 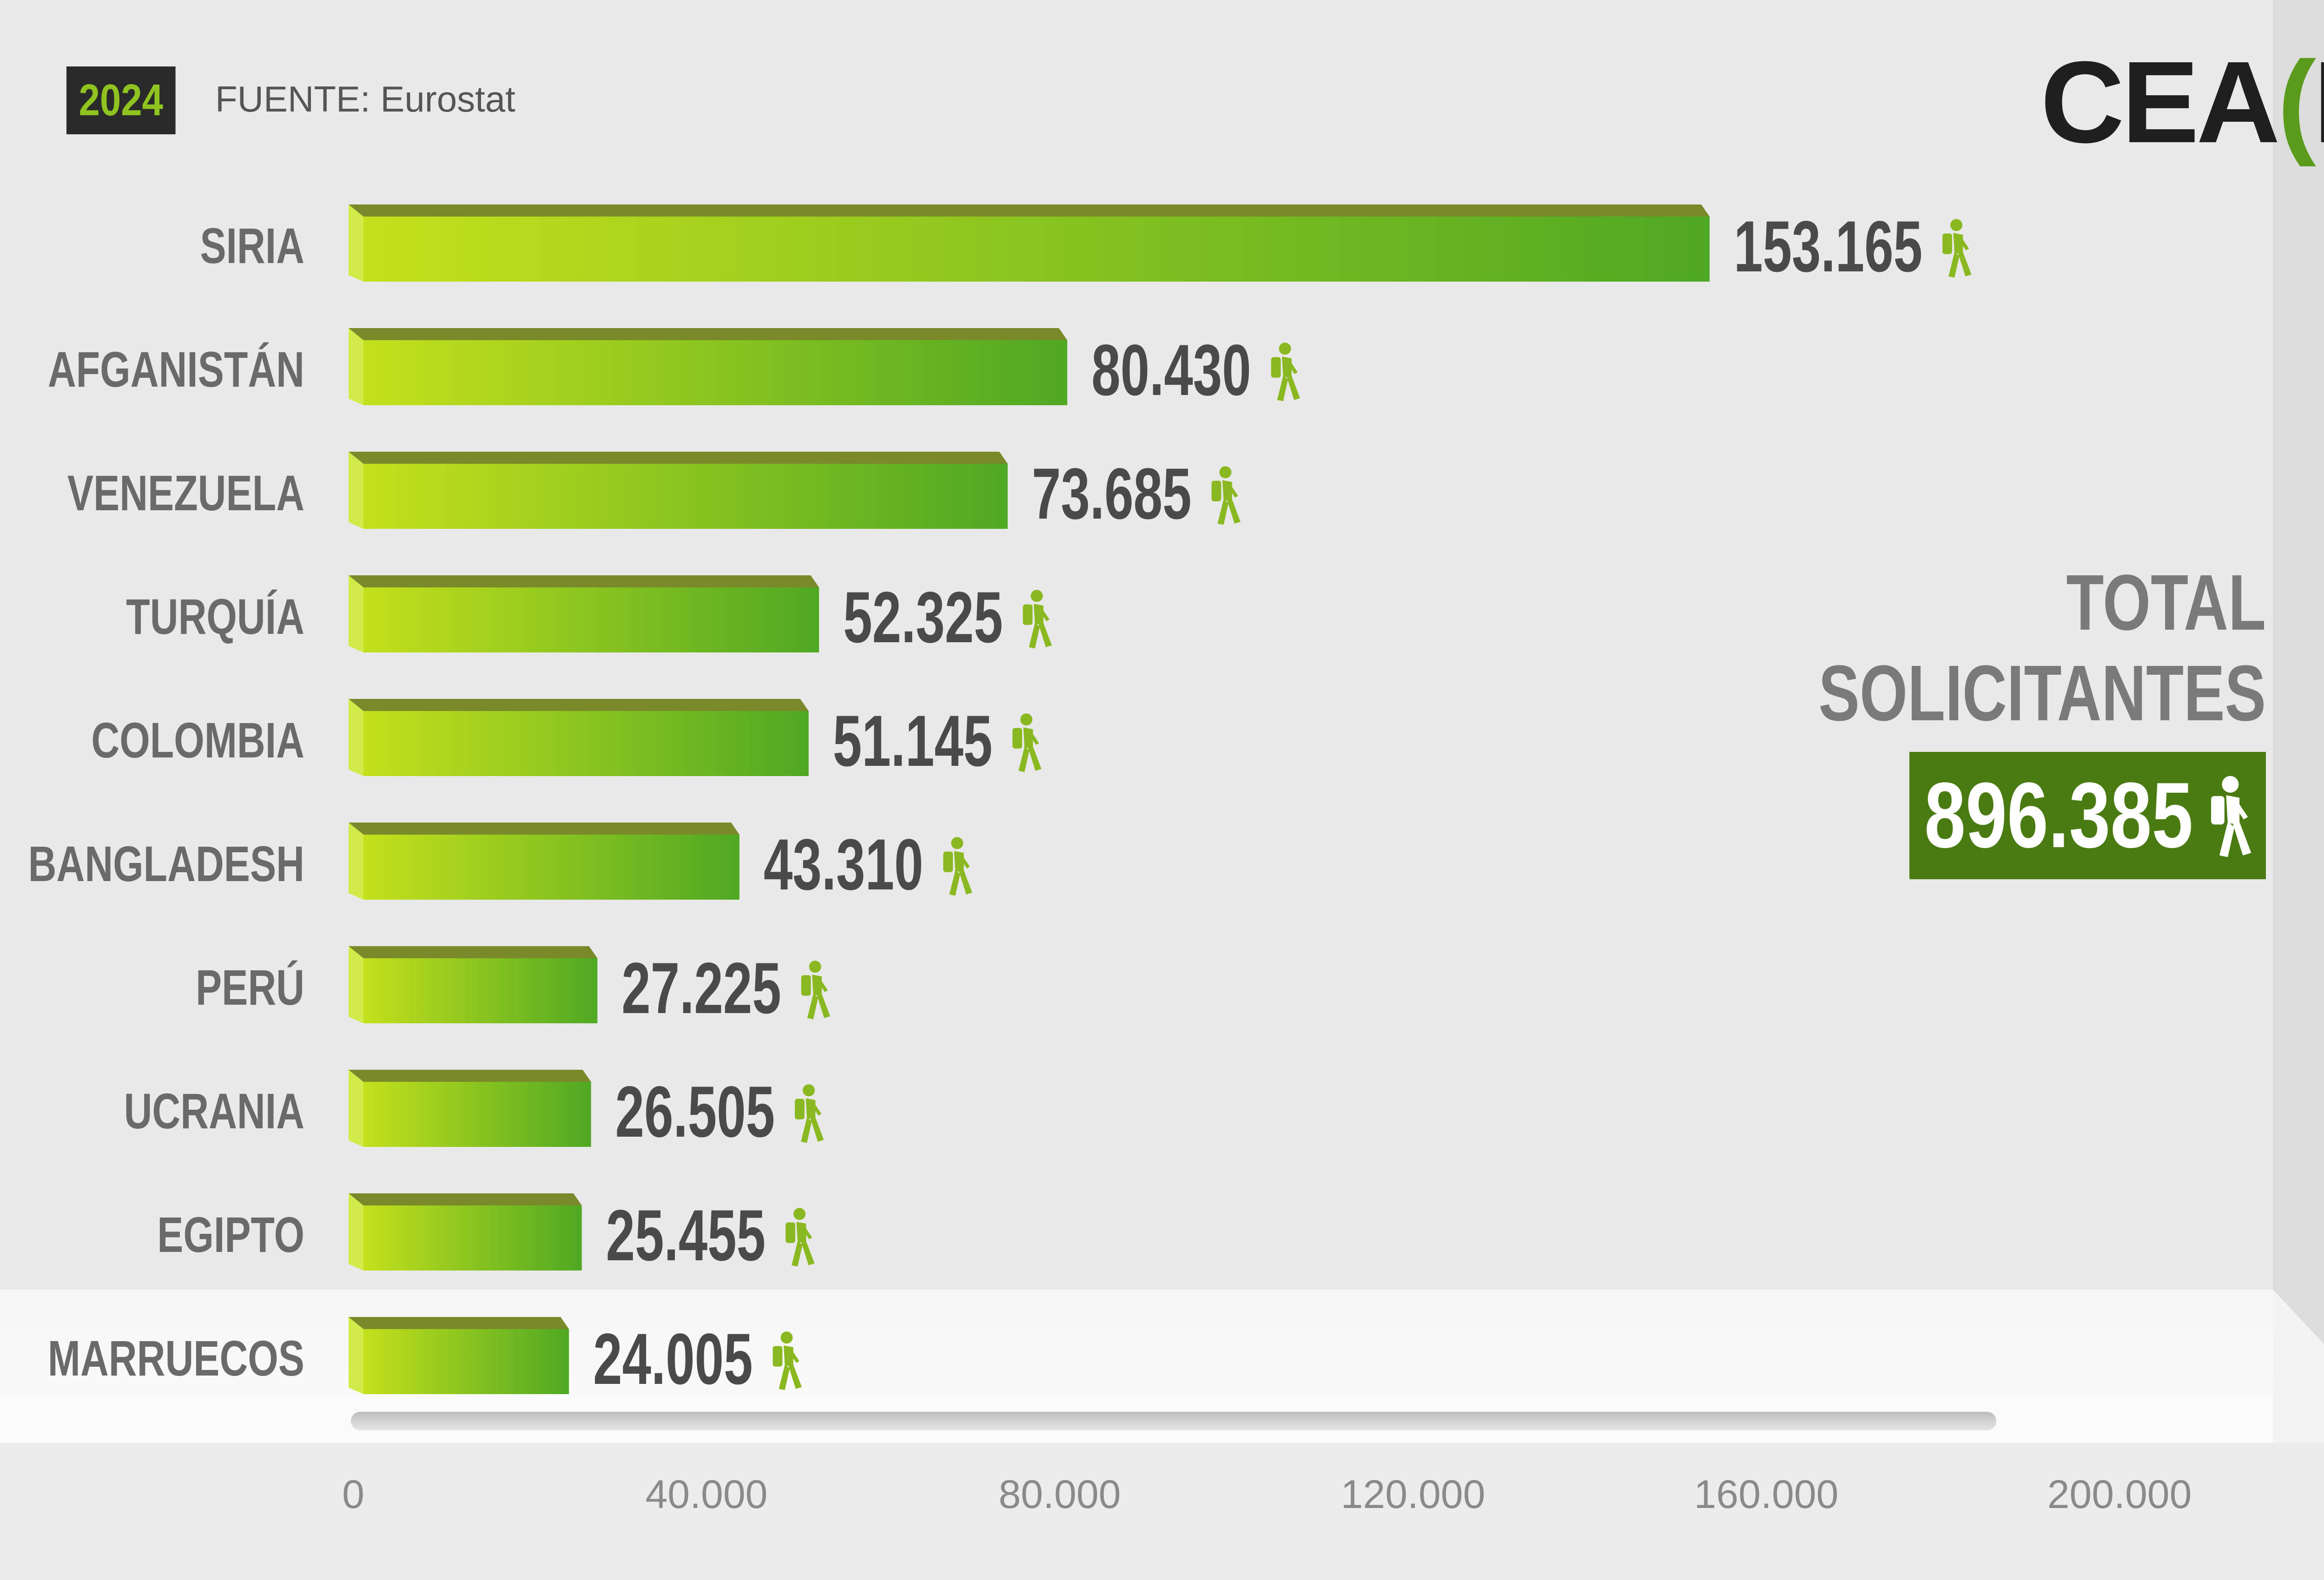 I want to click on bar-category-label: EGIPTO, so click(x=230, y=1234).